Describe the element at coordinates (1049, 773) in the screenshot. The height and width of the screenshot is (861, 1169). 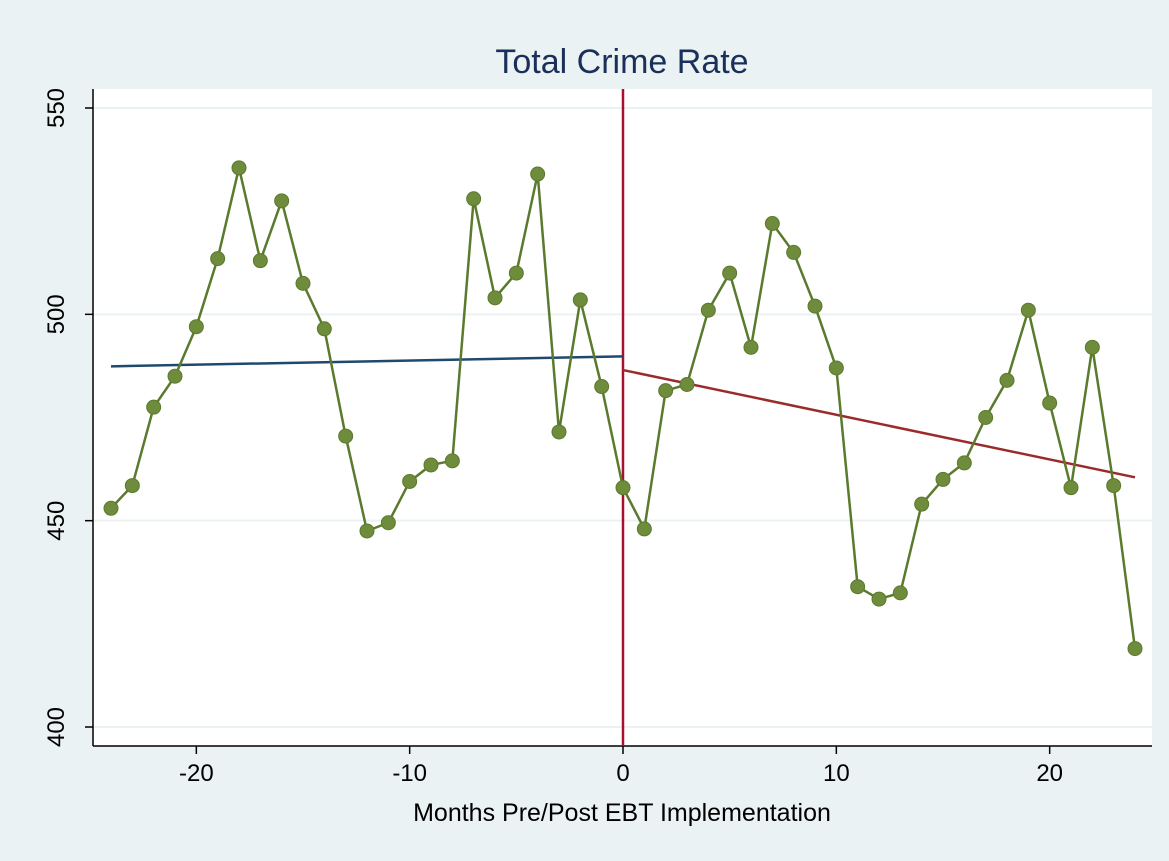
I see `x-tick-label: 20` at that location.